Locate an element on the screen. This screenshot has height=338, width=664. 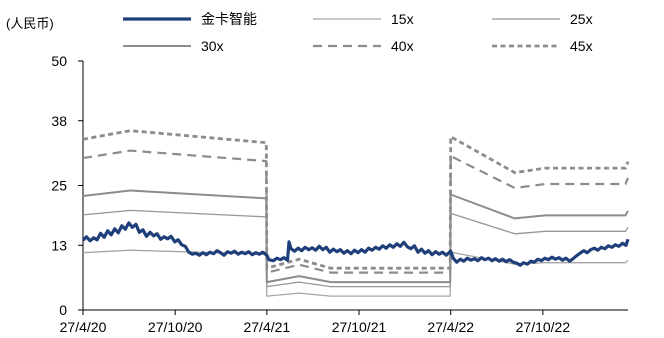
legend-label: 40x is located at coordinates (402, 46).